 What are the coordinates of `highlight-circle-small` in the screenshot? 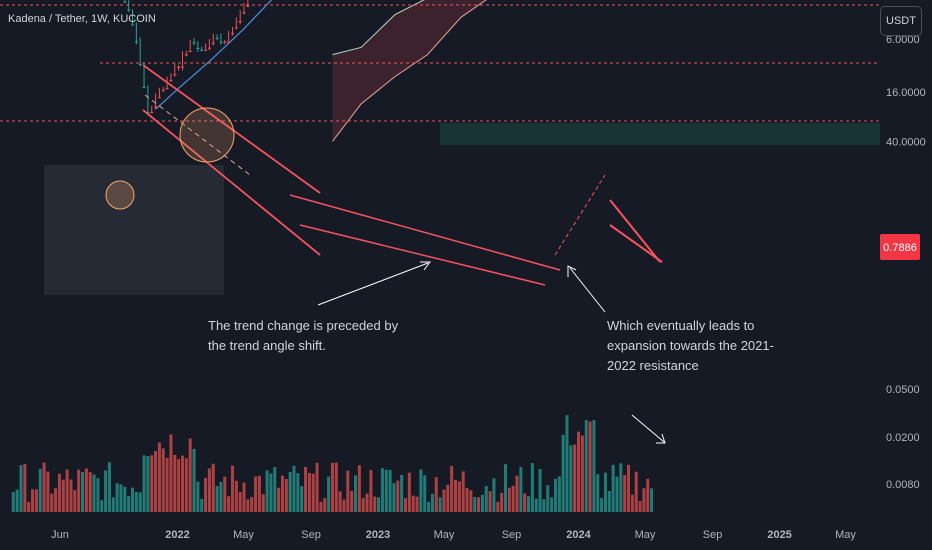 It's located at (120, 195).